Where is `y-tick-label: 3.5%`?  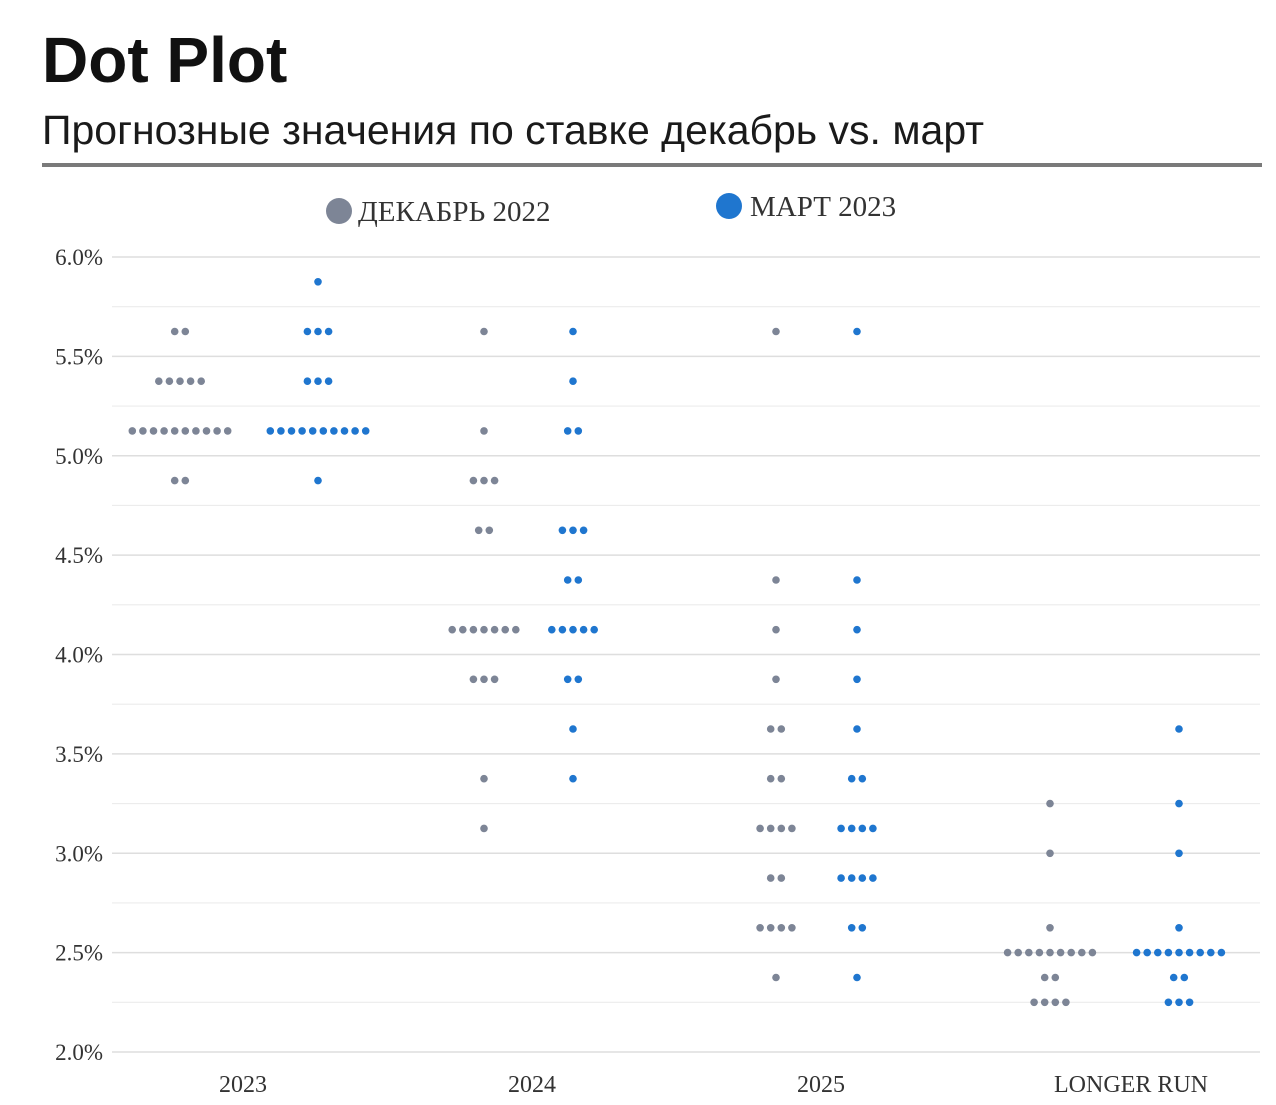
y-tick-label: 3.5% is located at coordinates (79, 754).